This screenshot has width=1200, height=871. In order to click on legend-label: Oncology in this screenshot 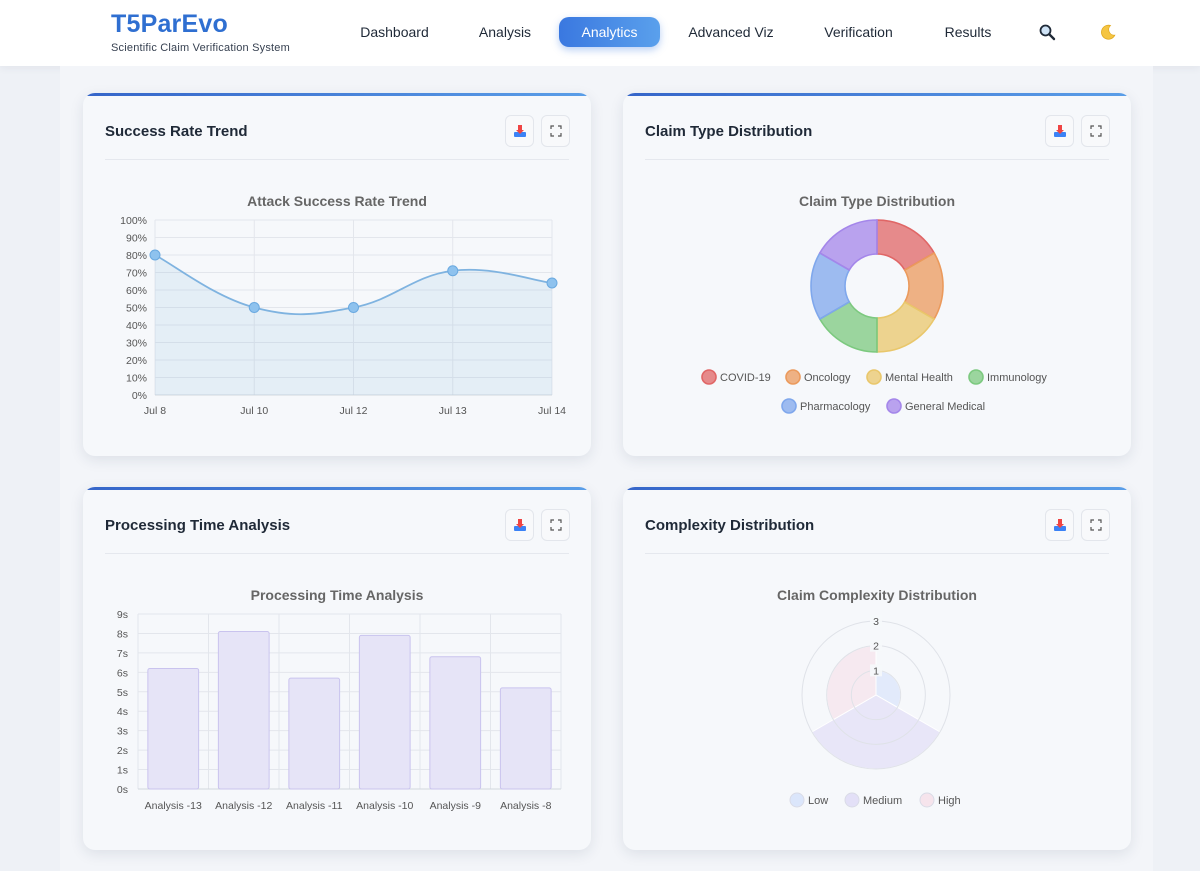, I will do `click(827, 378)`.